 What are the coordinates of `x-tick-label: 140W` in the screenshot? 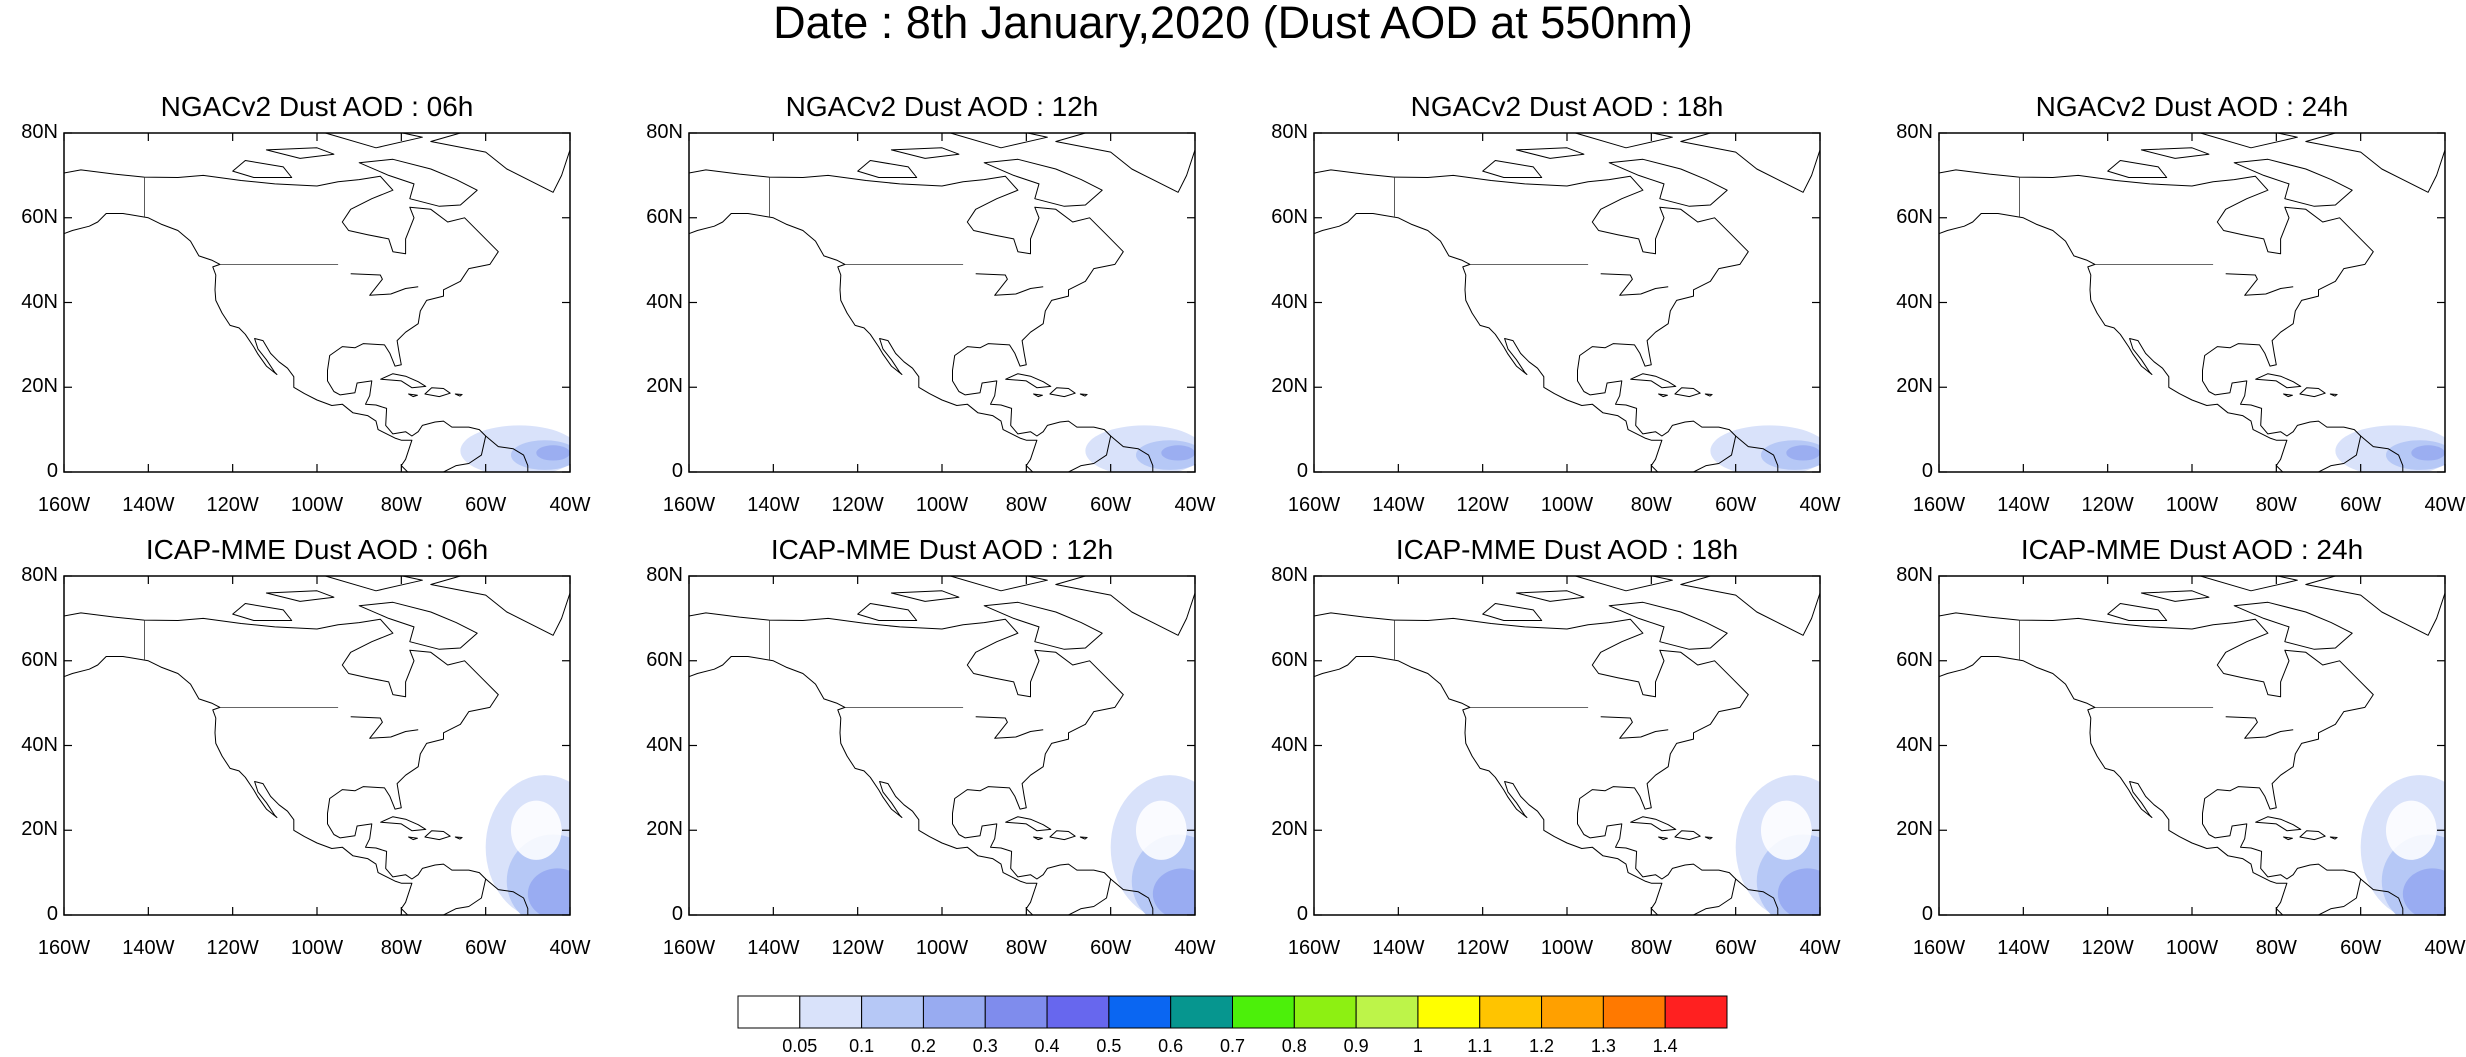 It's located at (1398, 505).